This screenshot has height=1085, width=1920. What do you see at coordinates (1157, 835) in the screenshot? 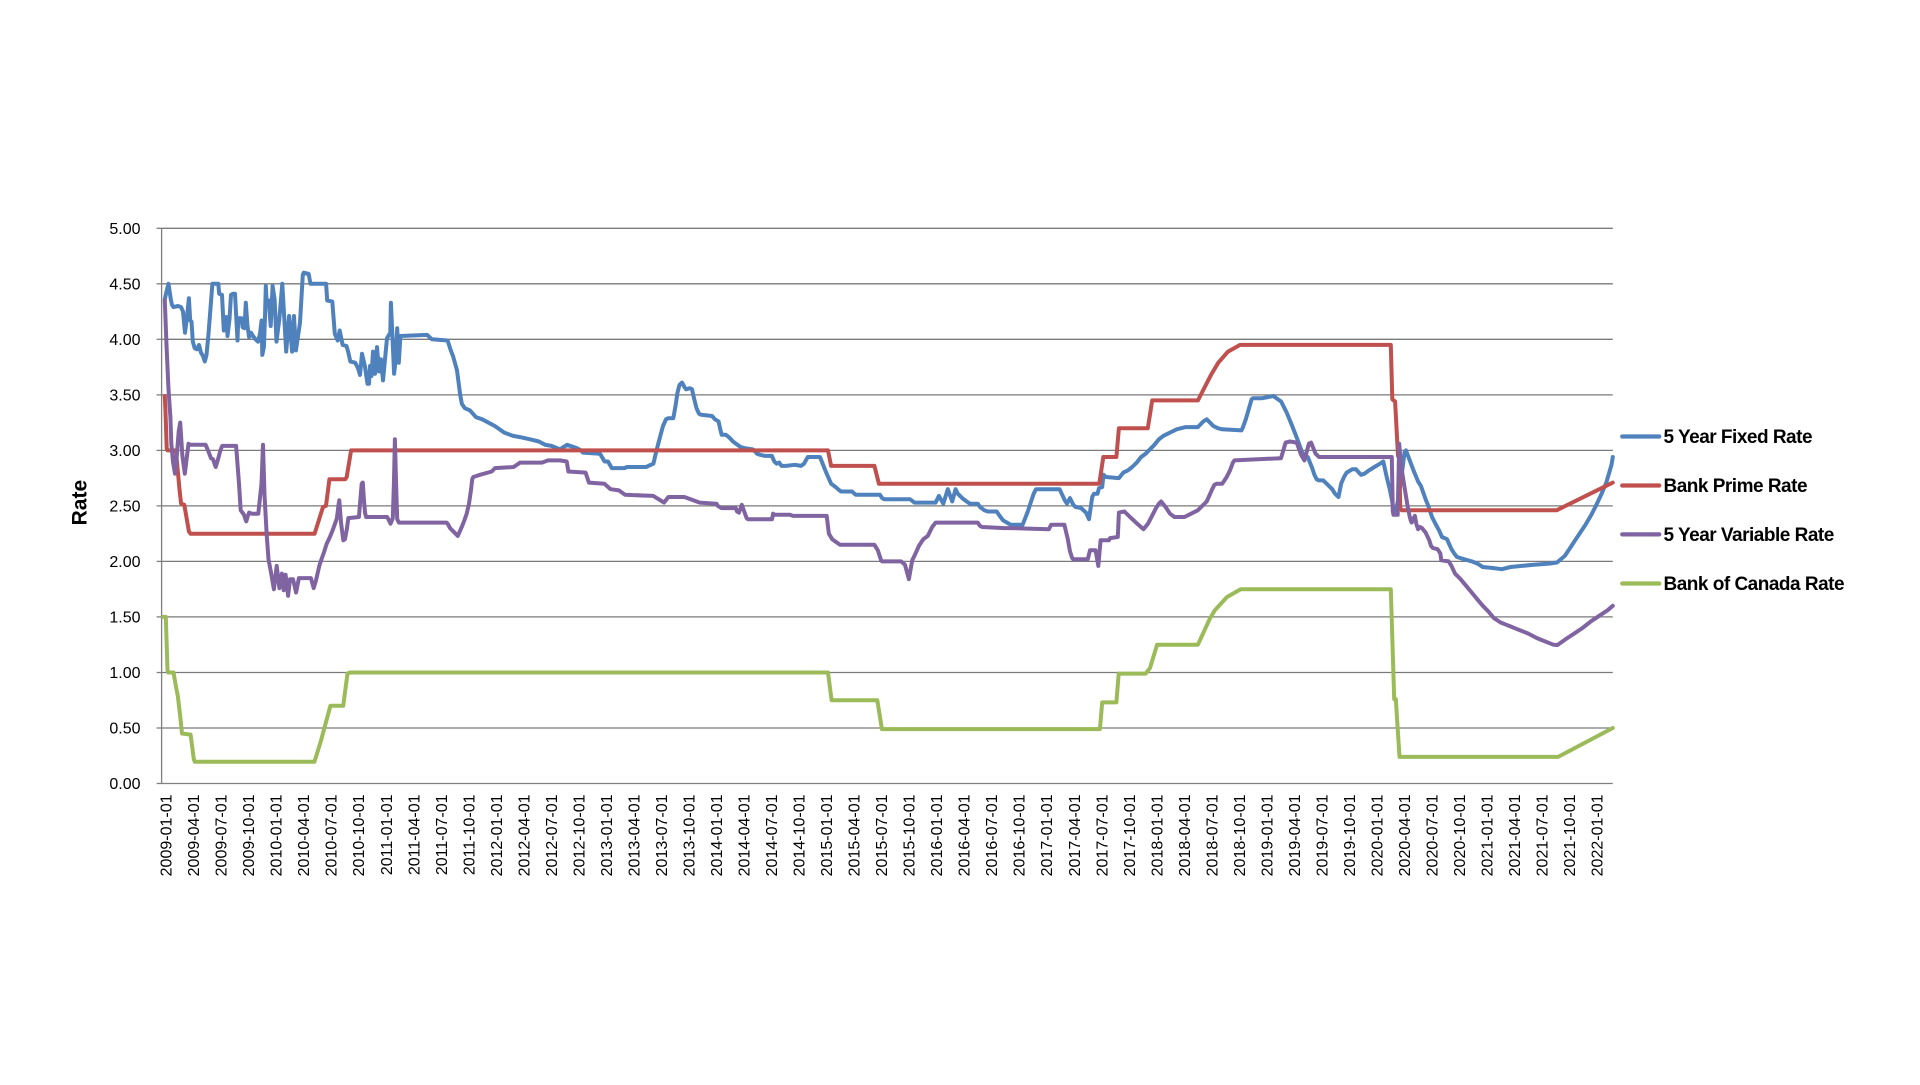
I see `svg-text: 2018-01-01` at bounding box center [1157, 835].